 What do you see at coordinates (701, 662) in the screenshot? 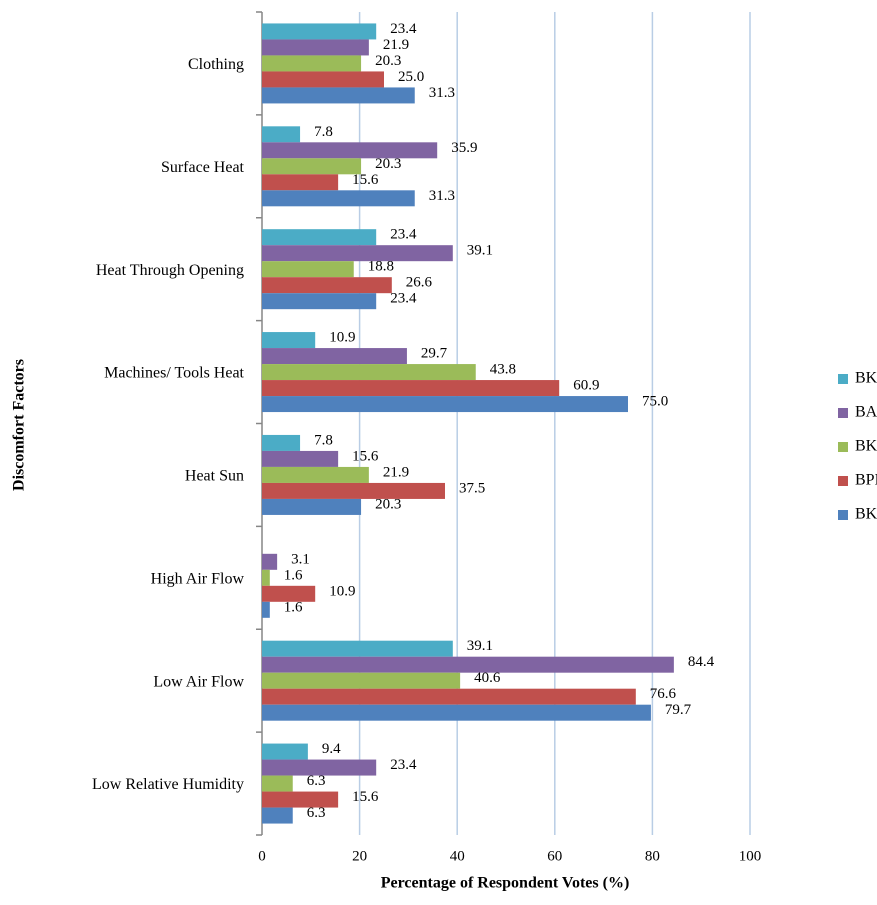
I see `data-label: 84.4` at bounding box center [701, 662].